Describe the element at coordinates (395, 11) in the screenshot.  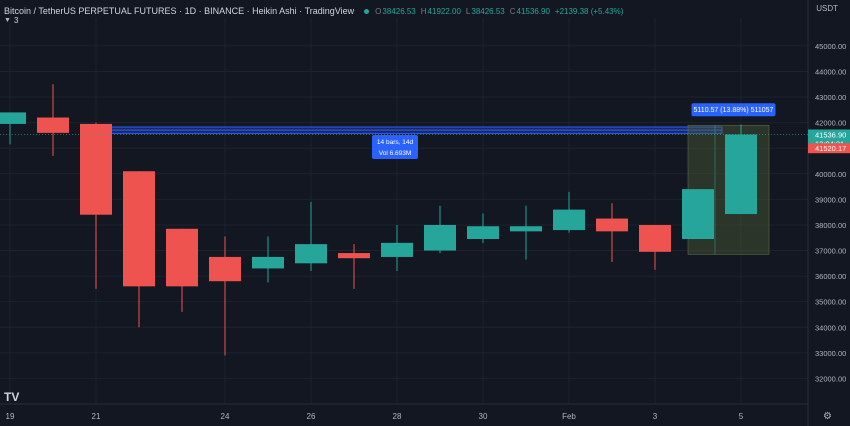
I see `ohlc-open: O38426.53` at that location.